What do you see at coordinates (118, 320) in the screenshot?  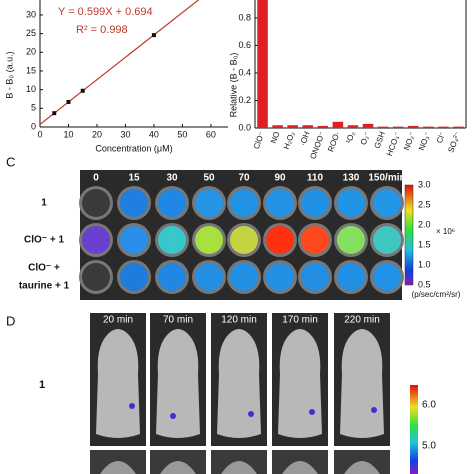 I see `time-label: 20 min` at bounding box center [118, 320].